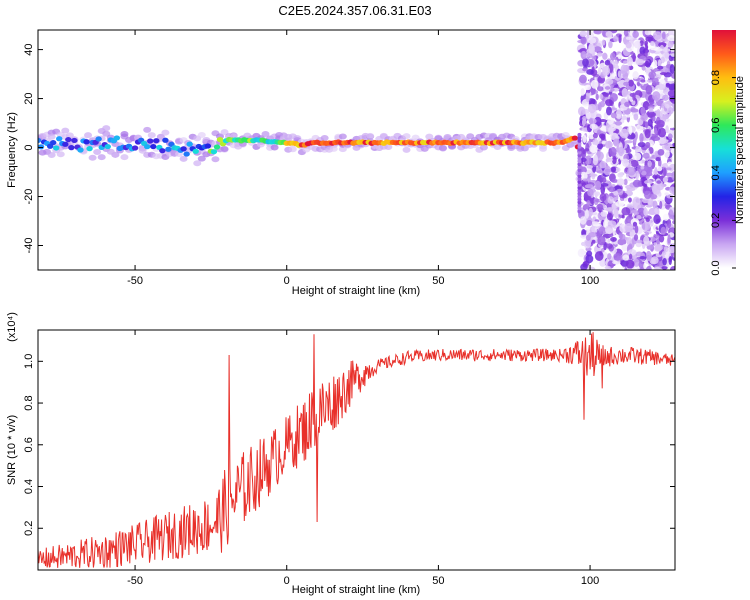 The width and height of the screenshot is (750, 600). I want to click on y-tick-label: 20, so click(29, 98).